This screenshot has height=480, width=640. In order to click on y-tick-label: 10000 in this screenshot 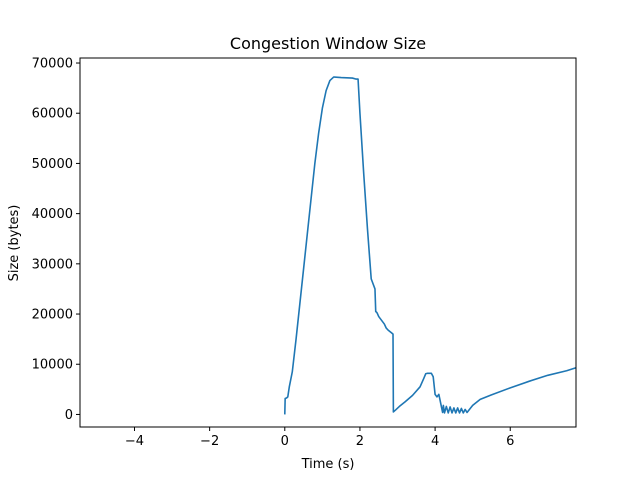, I will do `click(52, 365)`.